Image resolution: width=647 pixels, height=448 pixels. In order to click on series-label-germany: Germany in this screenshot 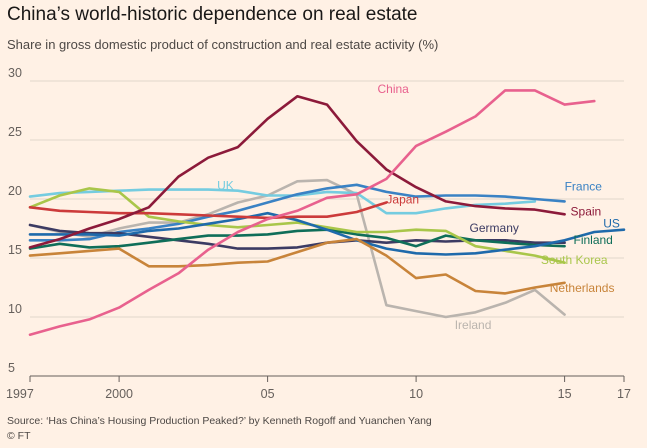, I will do `click(494, 228)`.